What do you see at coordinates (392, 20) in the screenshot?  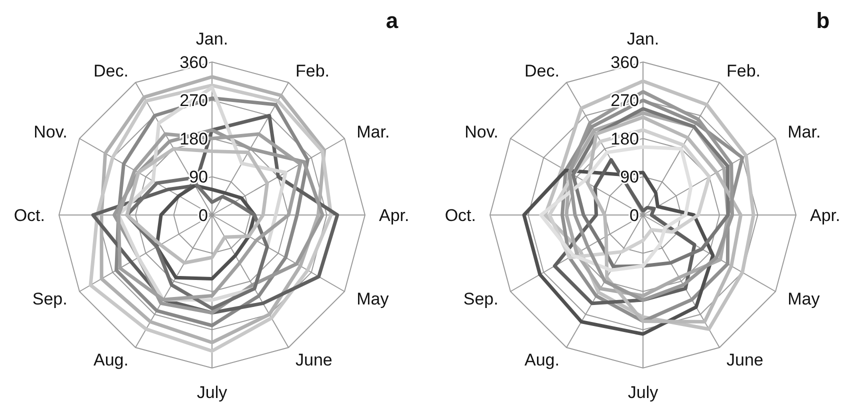 I see `chart-title: a` at bounding box center [392, 20].